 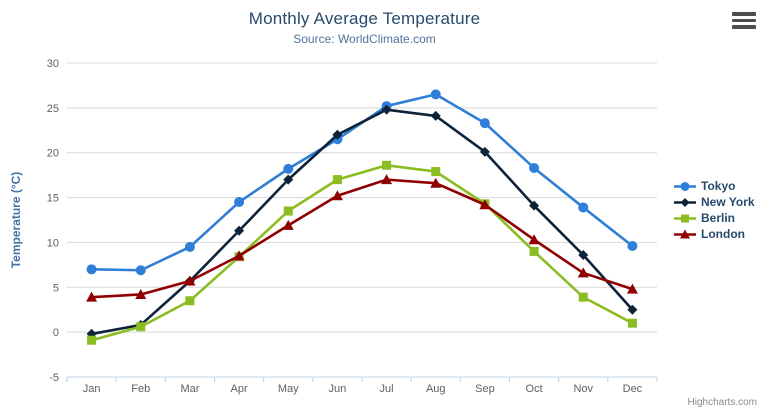 What do you see at coordinates (484, 123) in the screenshot?
I see `data-point-tokyo-sep` at bounding box center [484, 123].